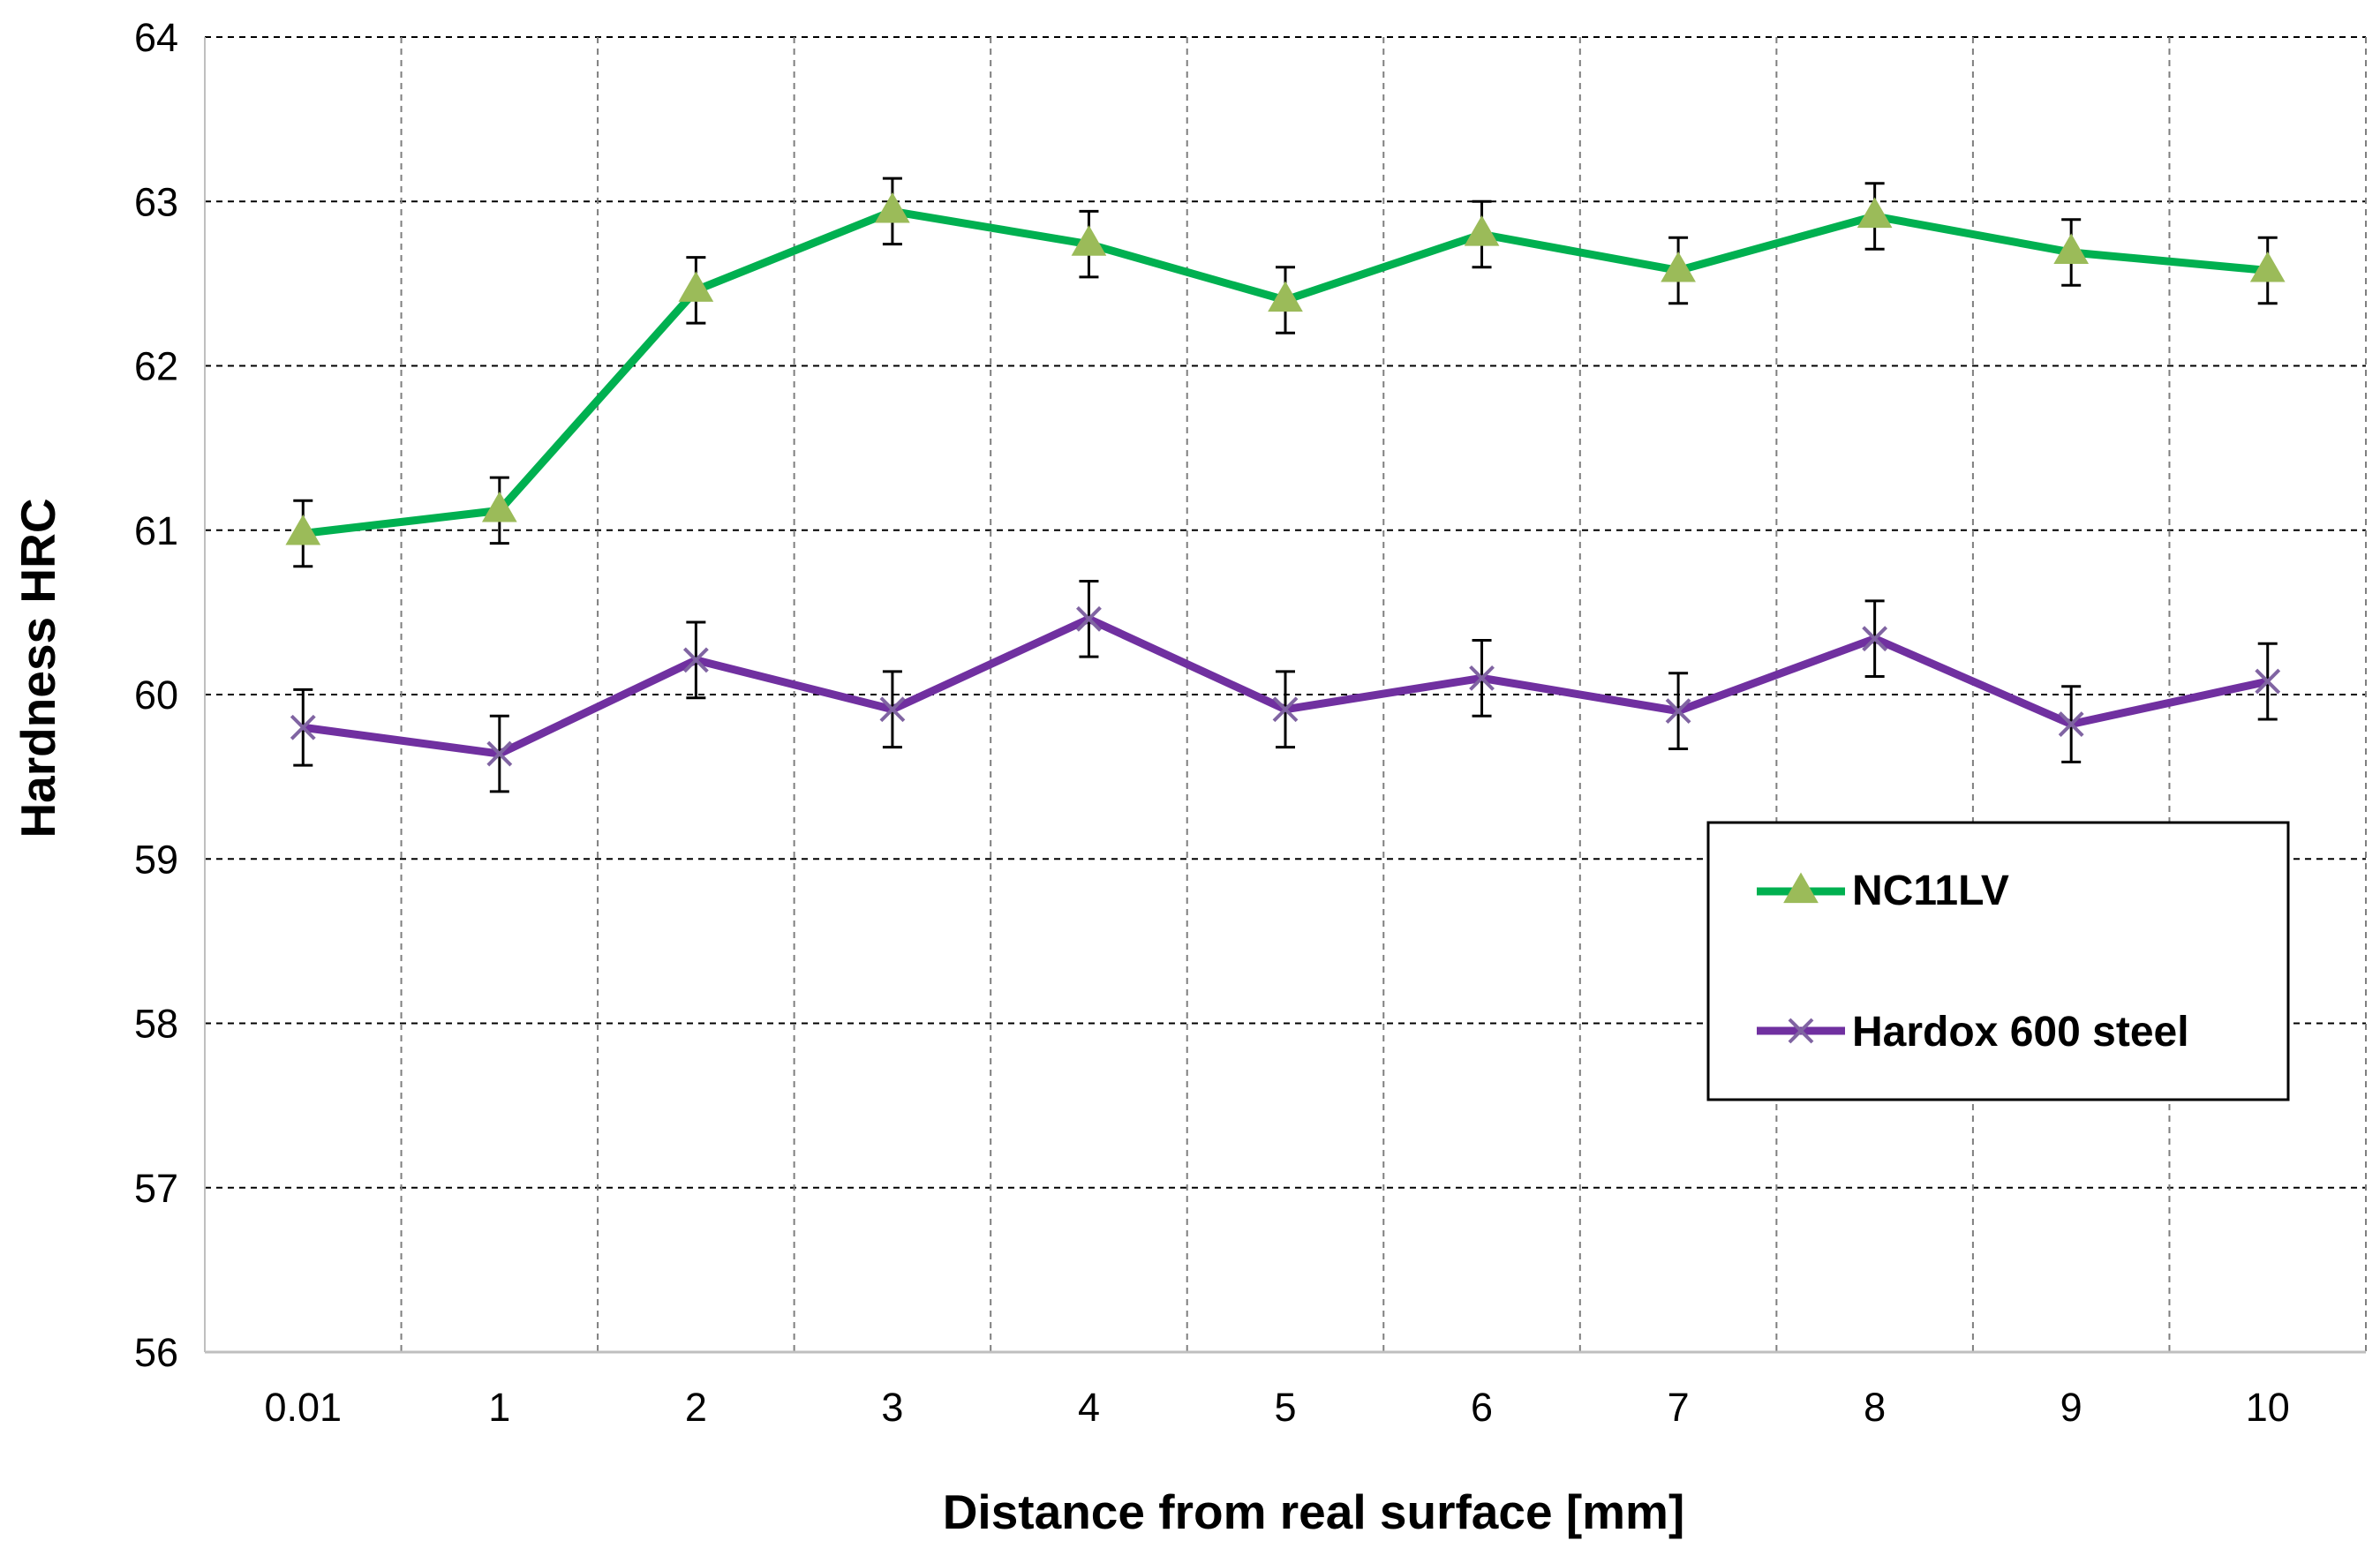  I want to click on y-axis-title: Hardness HRC, so click(38, 668).